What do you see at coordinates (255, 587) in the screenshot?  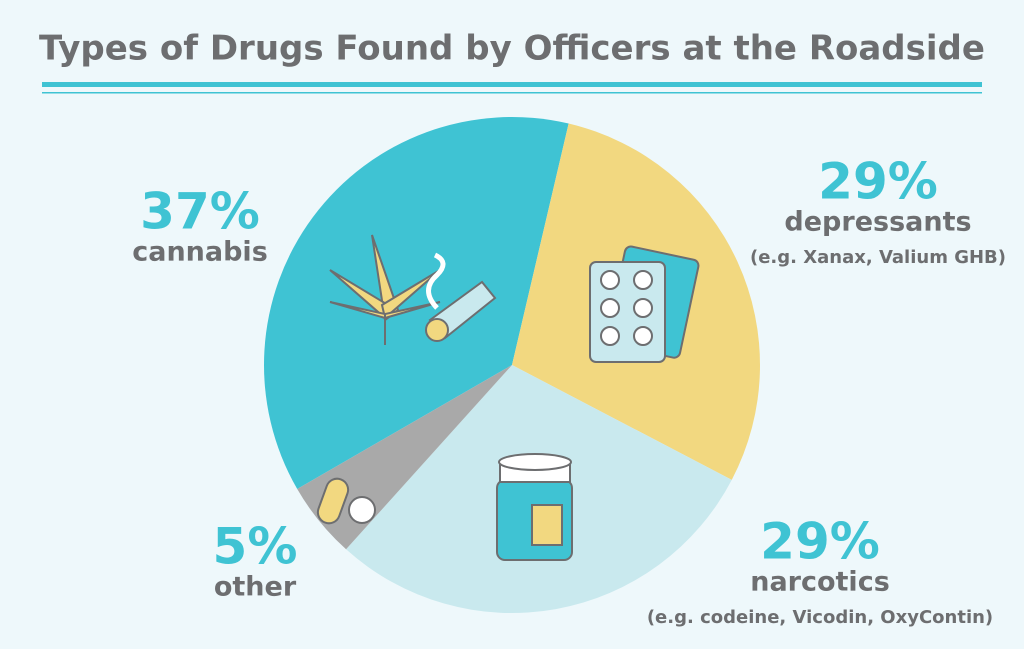 I see `category-label: other` at bounding box center [255, 587].